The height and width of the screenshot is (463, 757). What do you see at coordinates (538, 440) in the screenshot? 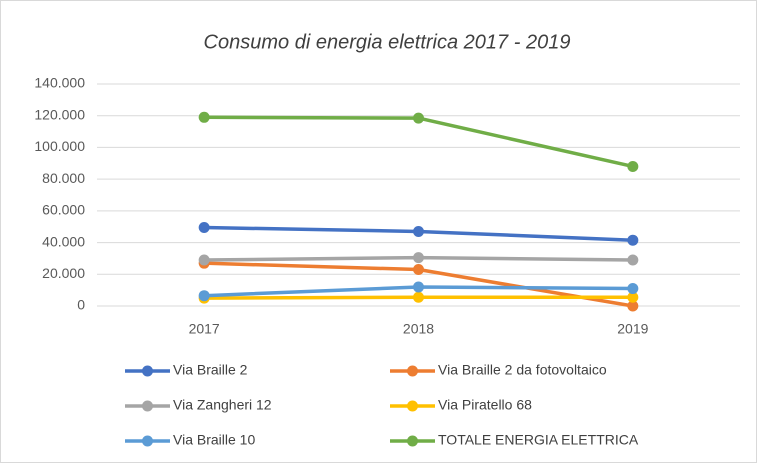
I see `legend-label: TOTALE ENERGIA ELETTRICA` at bounding box center [538, 440].